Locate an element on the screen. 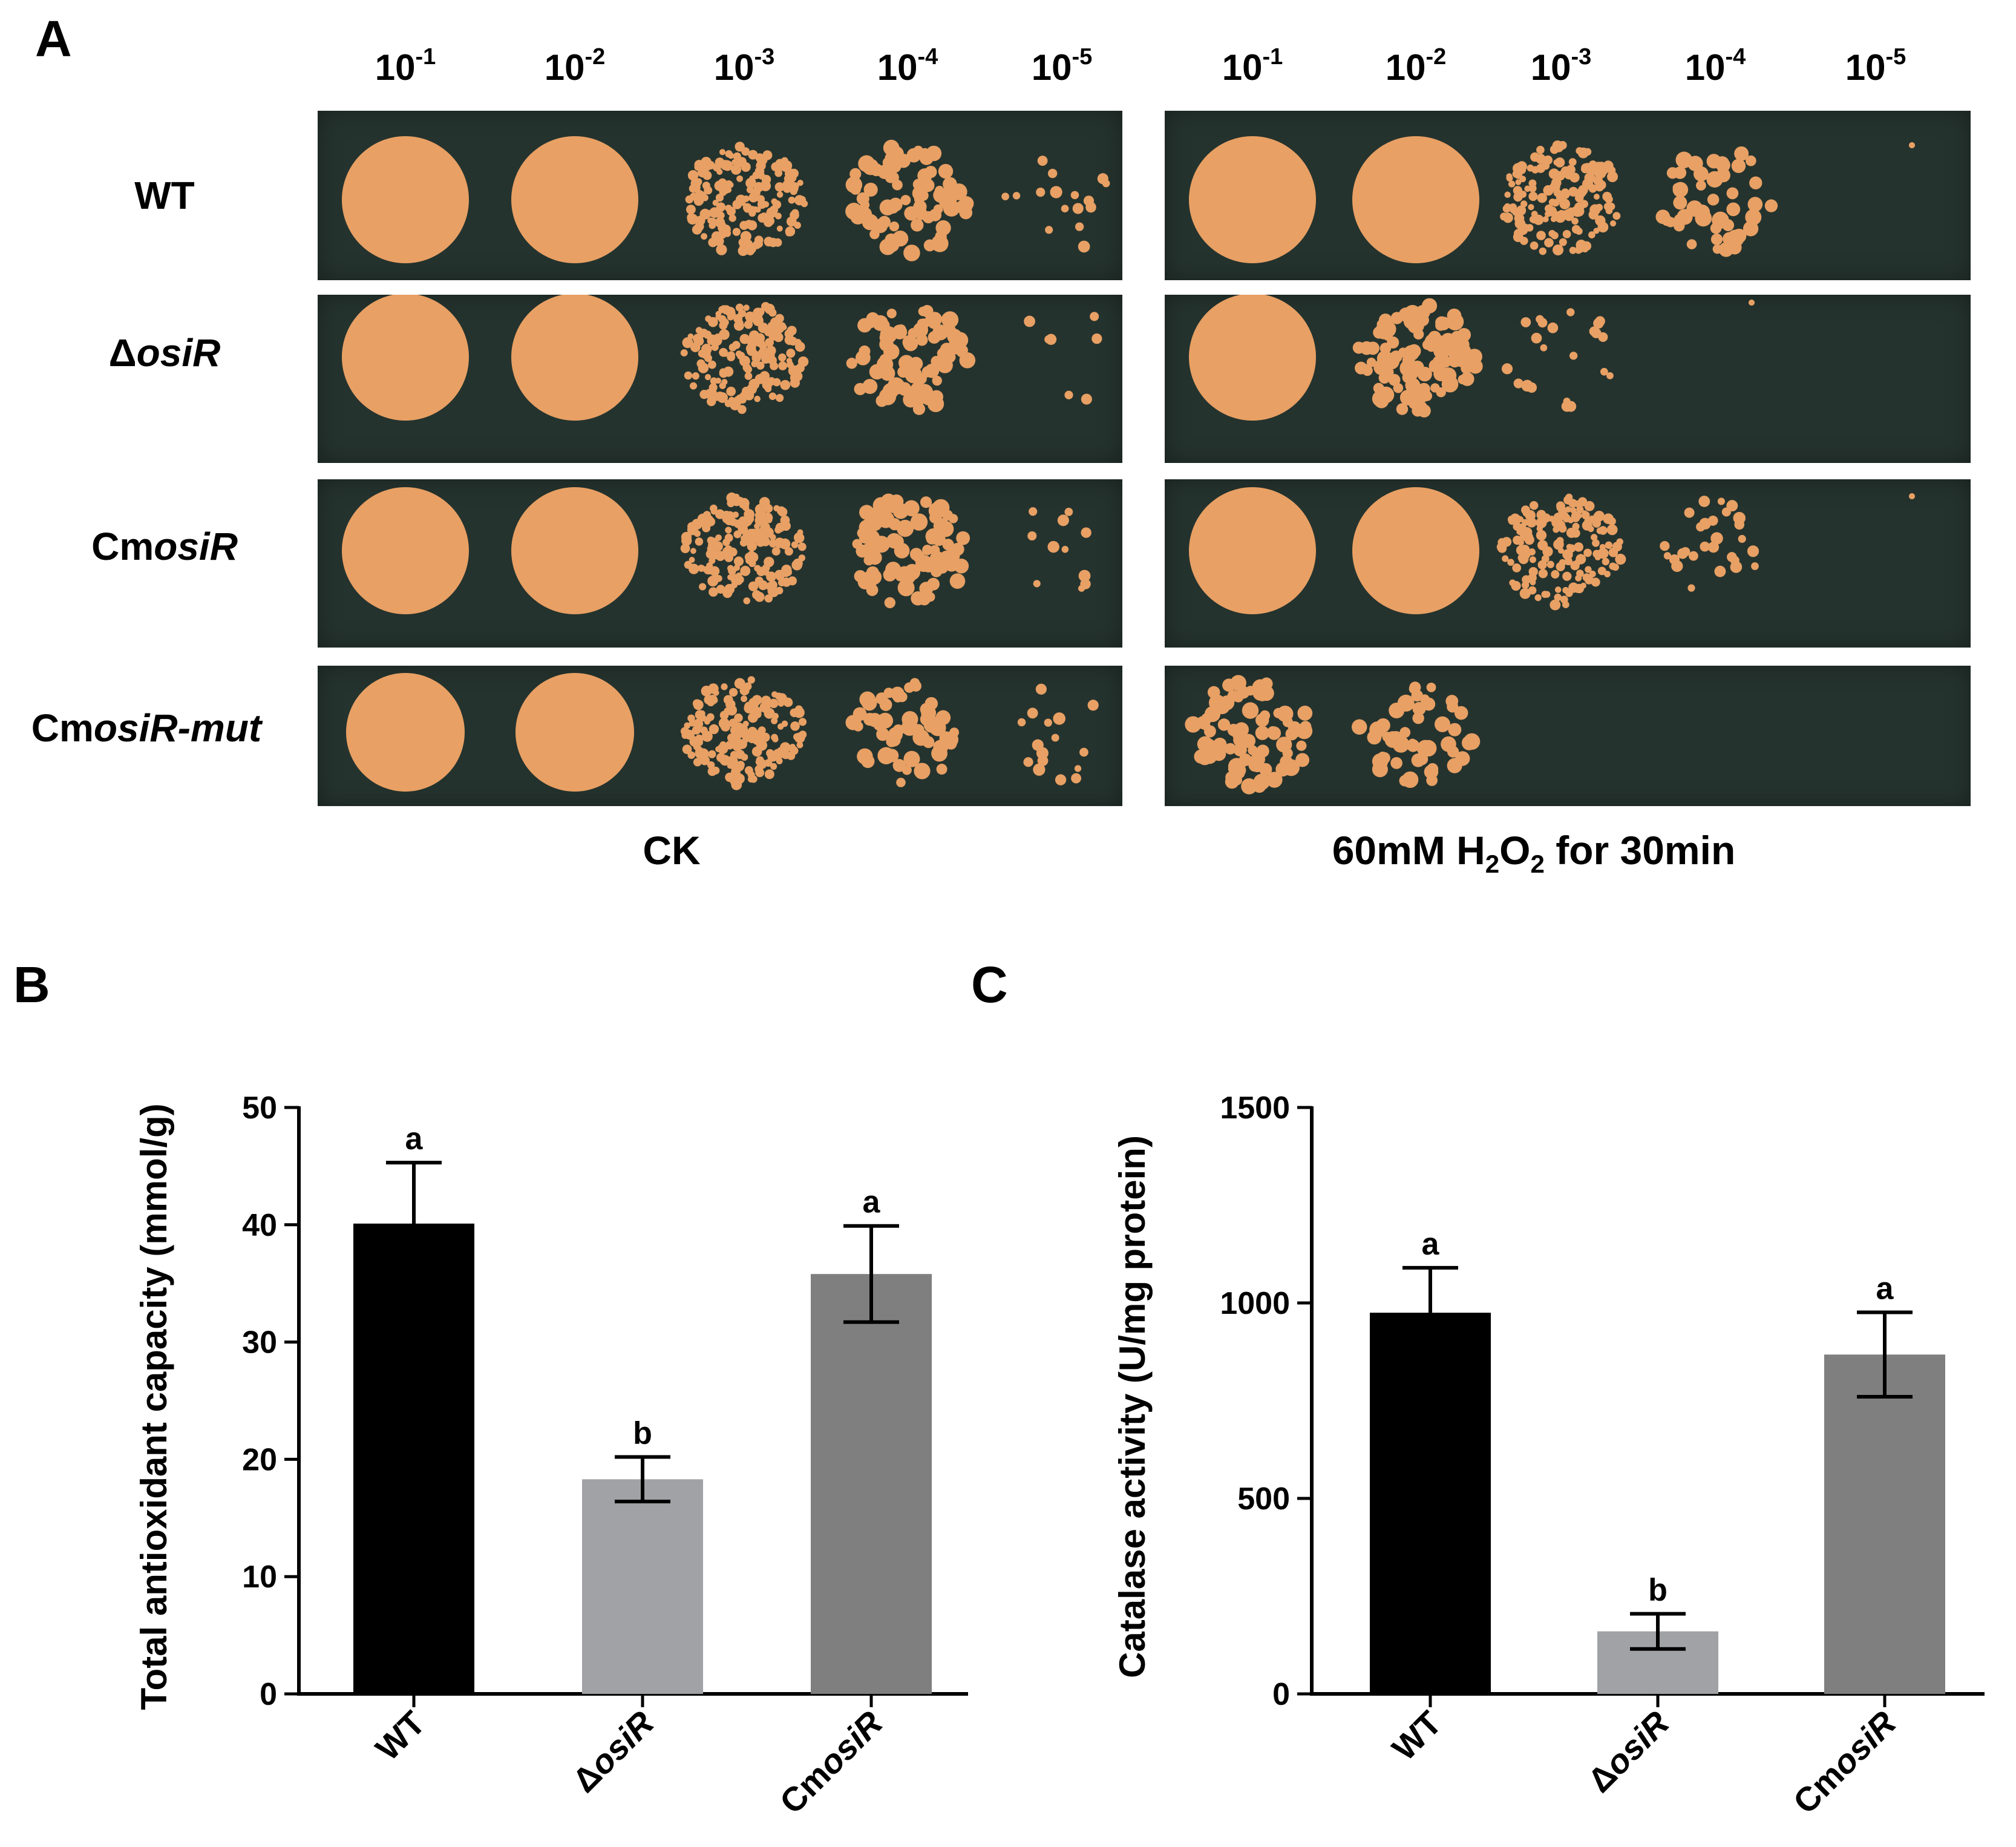 The width and height of the screenshot is (2016, 1847). x-tick-label: WT is located at coordinates (400, 1736).